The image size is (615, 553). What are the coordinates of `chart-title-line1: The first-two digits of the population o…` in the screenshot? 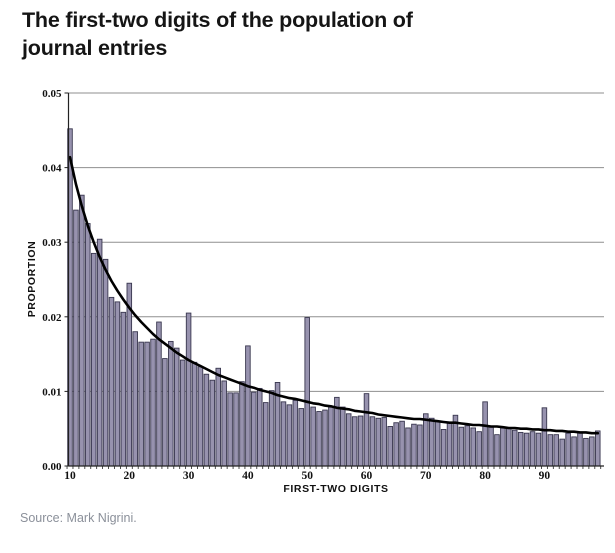 It's located at (217, 20).